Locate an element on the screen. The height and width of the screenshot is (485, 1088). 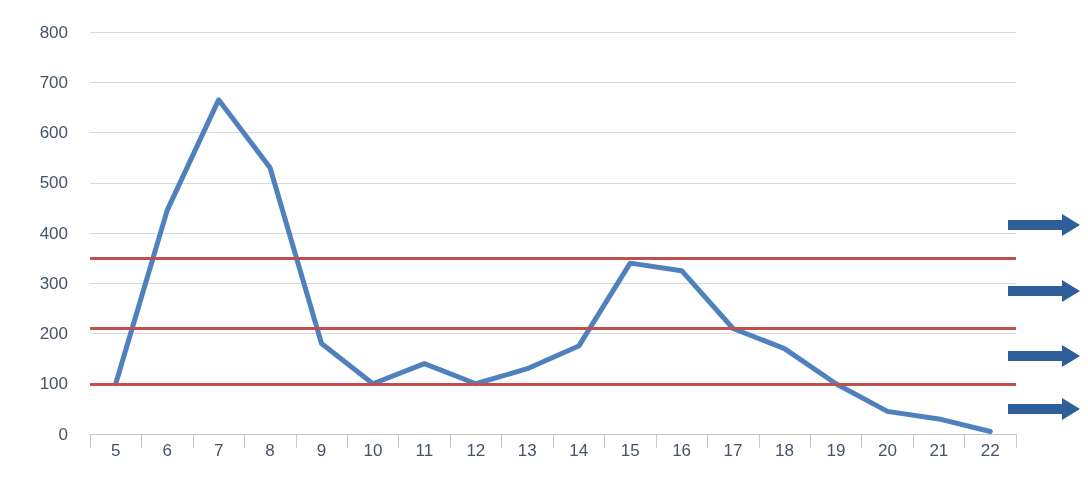
x-tick-label: 12 is located at coordinates (476, 450).